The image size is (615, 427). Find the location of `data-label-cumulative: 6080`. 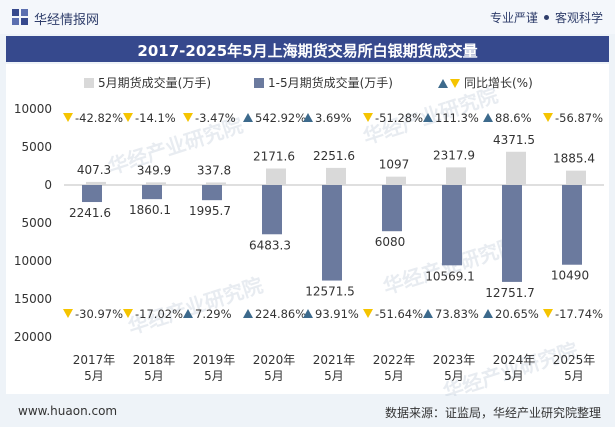

data-label-cumulative: 6080 is located at coordinates (390, 242).